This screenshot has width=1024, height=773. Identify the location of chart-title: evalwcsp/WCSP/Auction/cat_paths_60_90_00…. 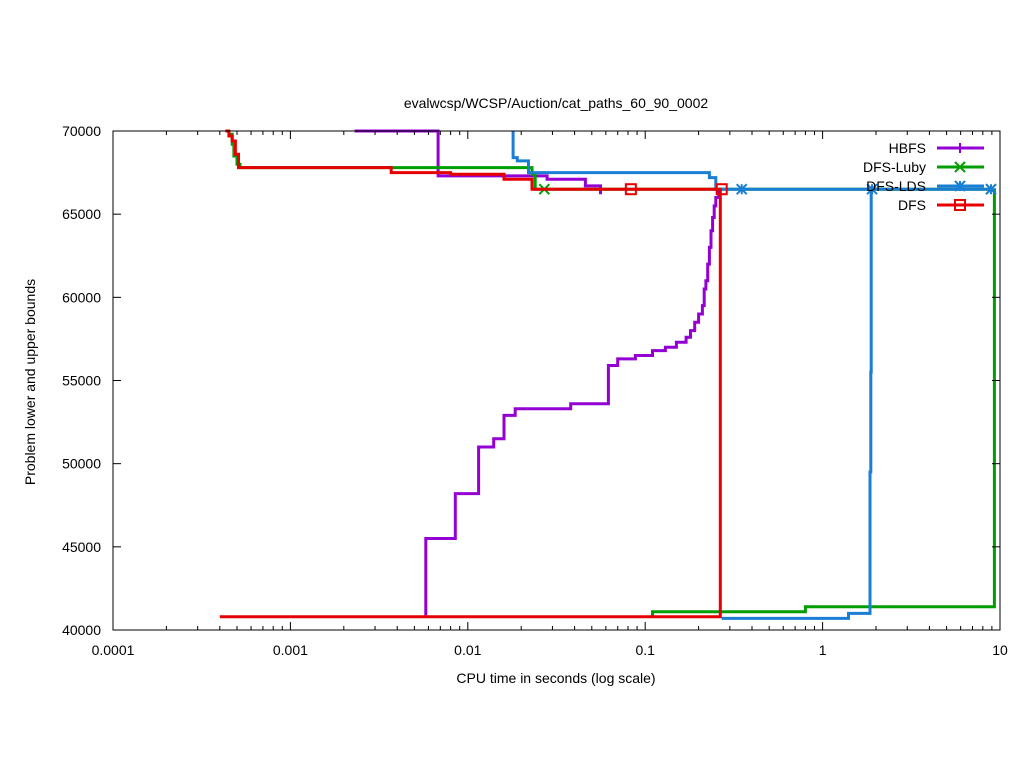
(556, 103).